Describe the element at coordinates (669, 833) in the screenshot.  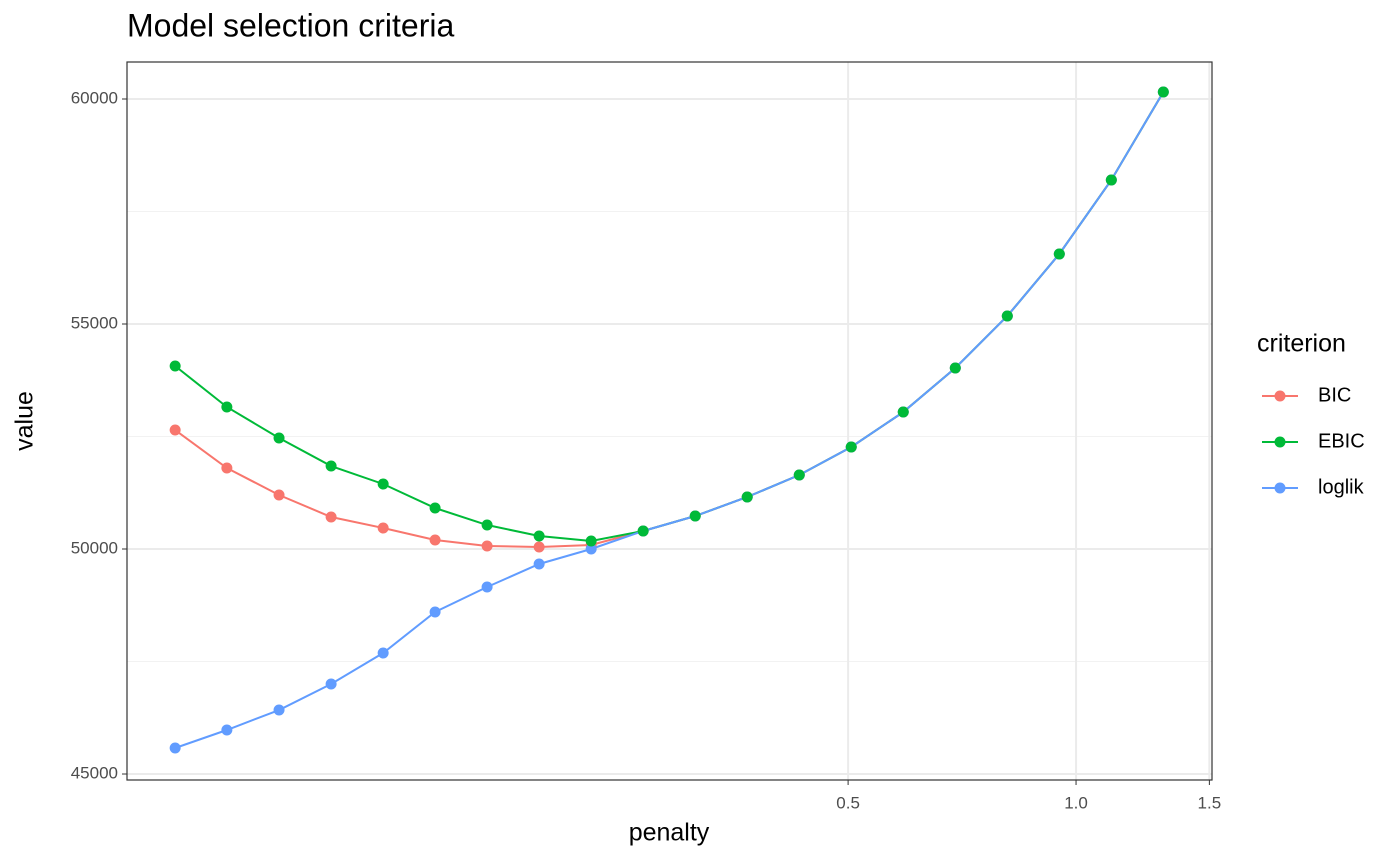
I see `x-axis-label: penalty` at that location.